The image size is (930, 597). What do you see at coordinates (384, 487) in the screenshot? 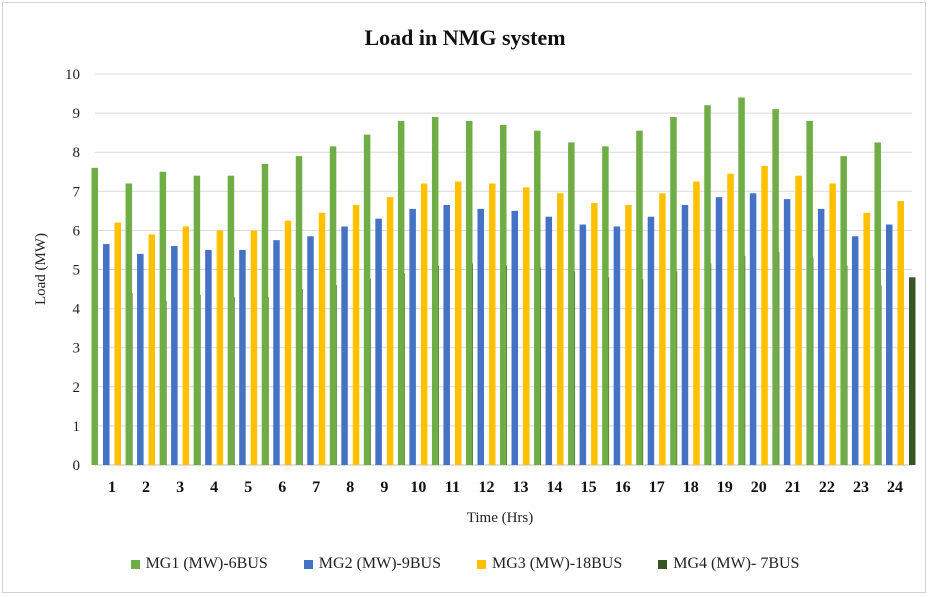
I see `x-tick-label: 9` at bounding box center [384, 487].